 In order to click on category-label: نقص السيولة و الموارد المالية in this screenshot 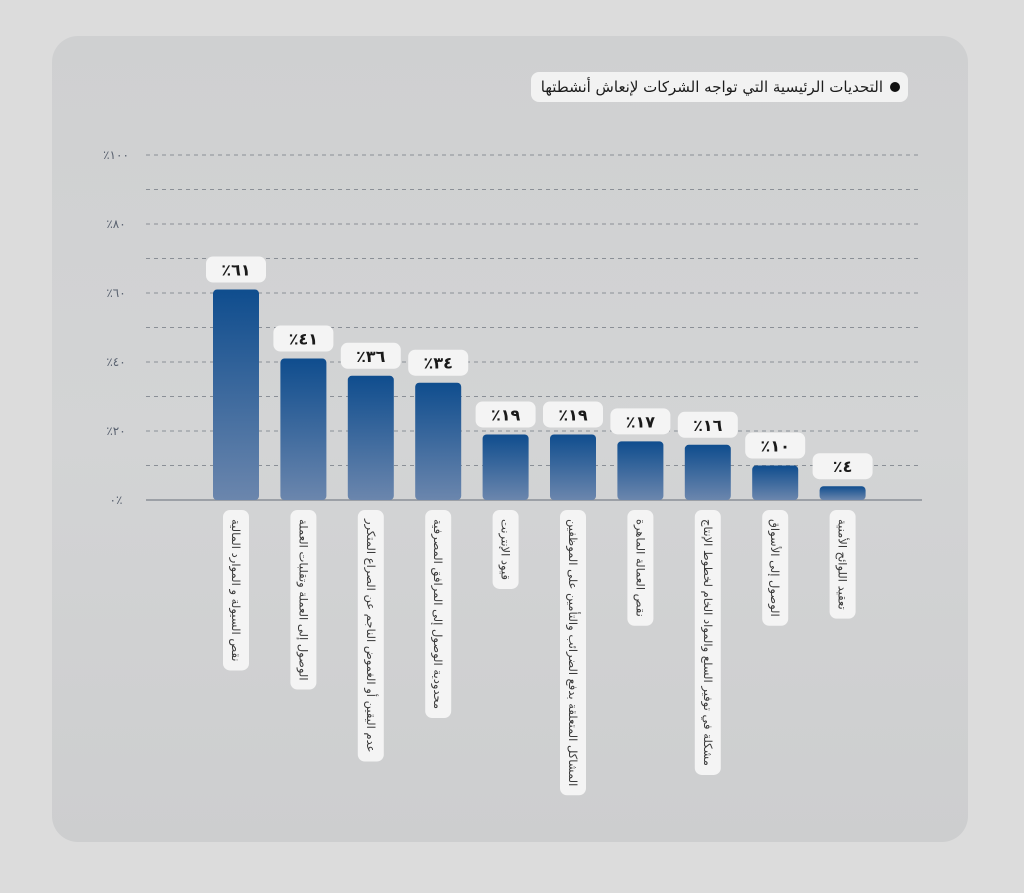, I will do `click(235, 590)`.